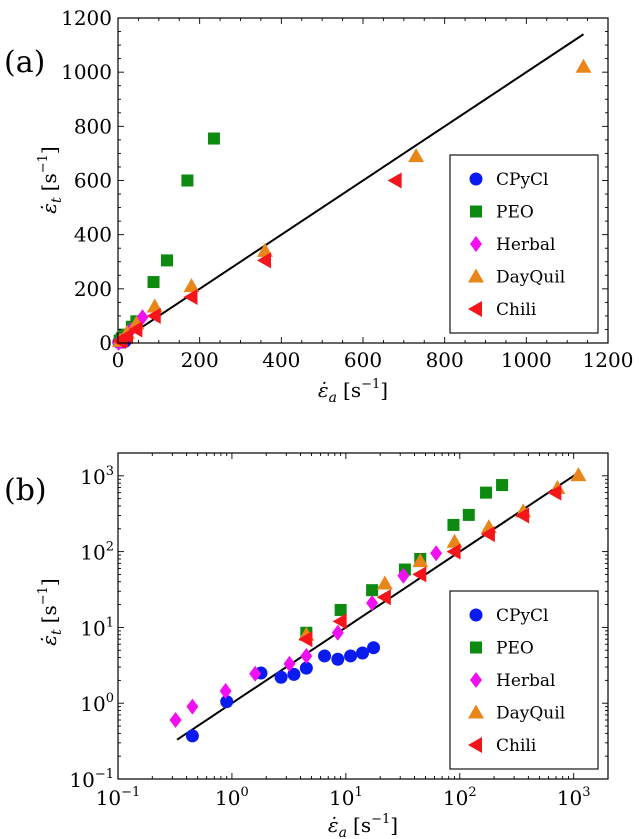 This screenshot has height=839, width=639. I want to click on y-tick-label: 10⁰, so click(97, 703).